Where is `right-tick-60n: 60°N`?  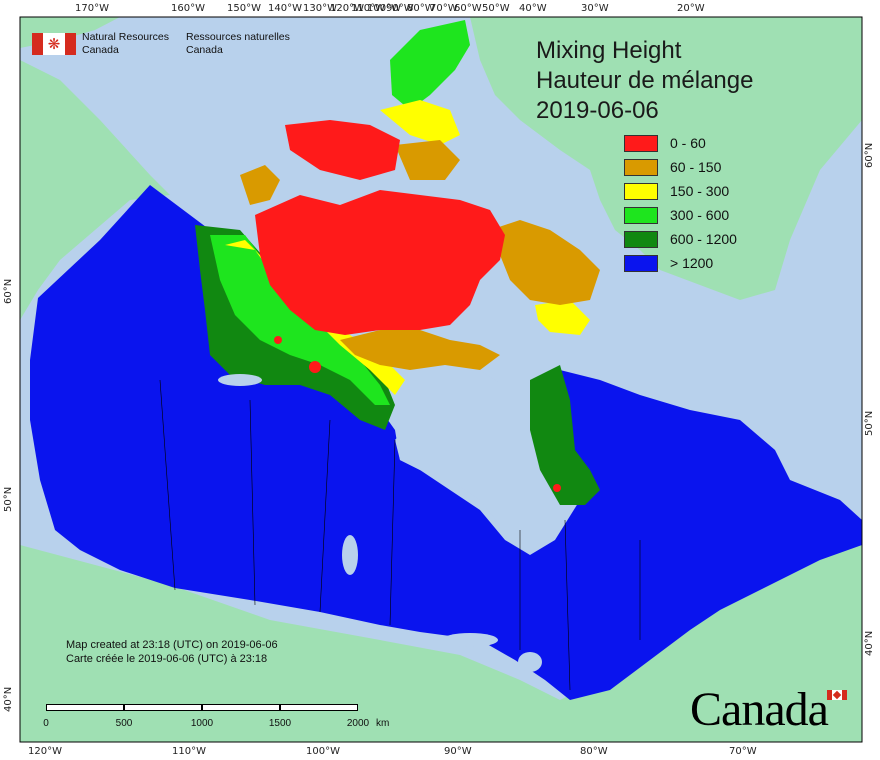
right-tick-60n: 60°N is located at coordinates (869, 155).